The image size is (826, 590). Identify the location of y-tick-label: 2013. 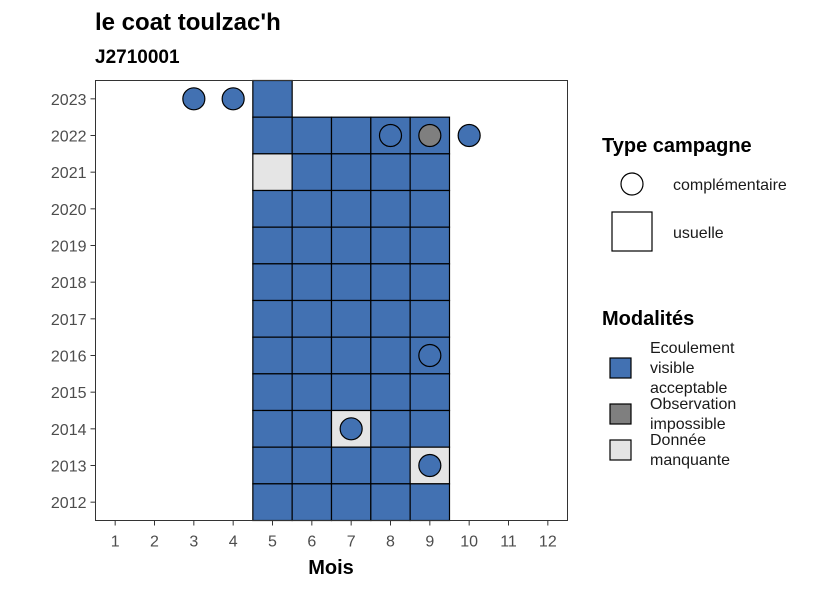
(69, 467).